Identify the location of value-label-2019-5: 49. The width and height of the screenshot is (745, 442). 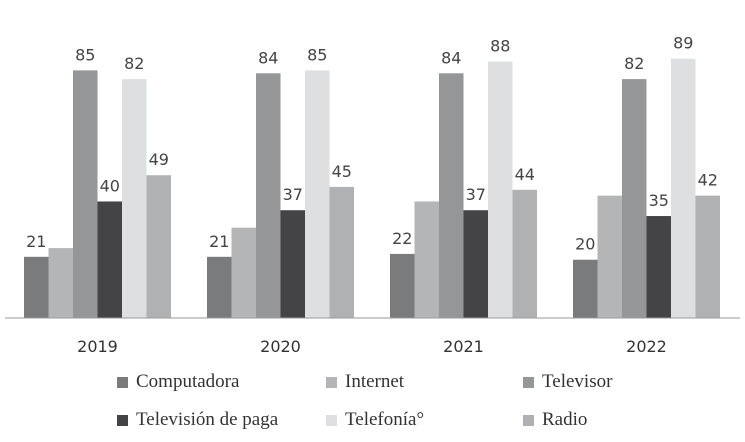
(159, 159).